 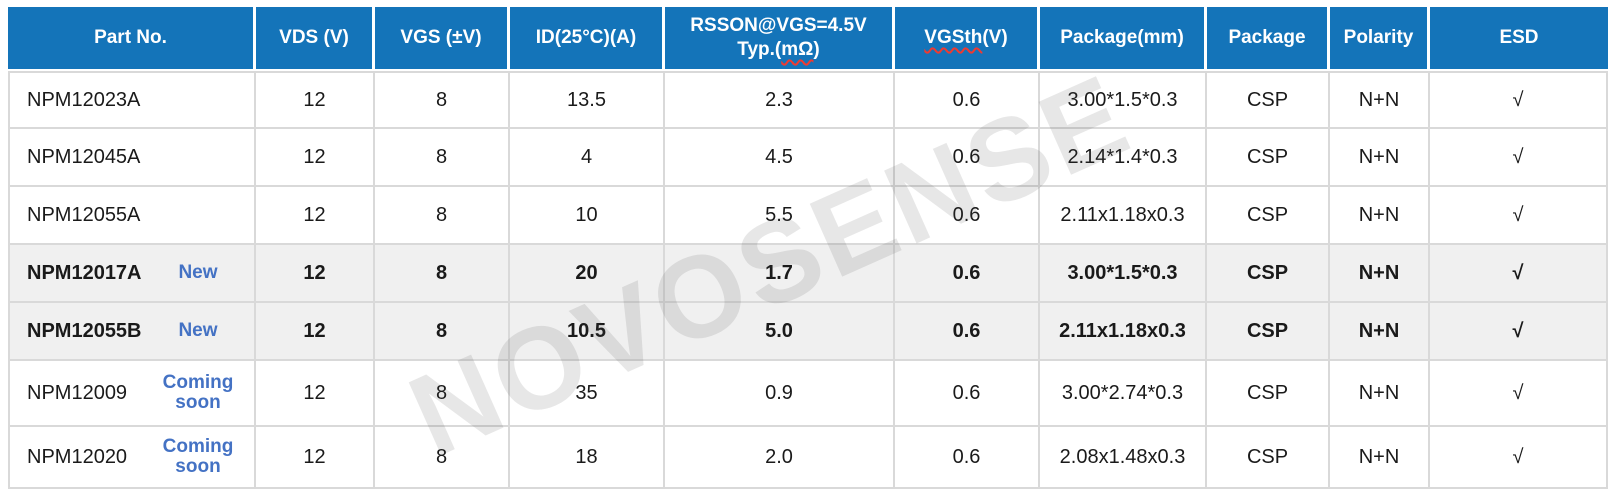 What do you see at coordinates (84, 214) in the screenshot?
I see `part-number: NPM12055A` at bounding box center [84, 214].